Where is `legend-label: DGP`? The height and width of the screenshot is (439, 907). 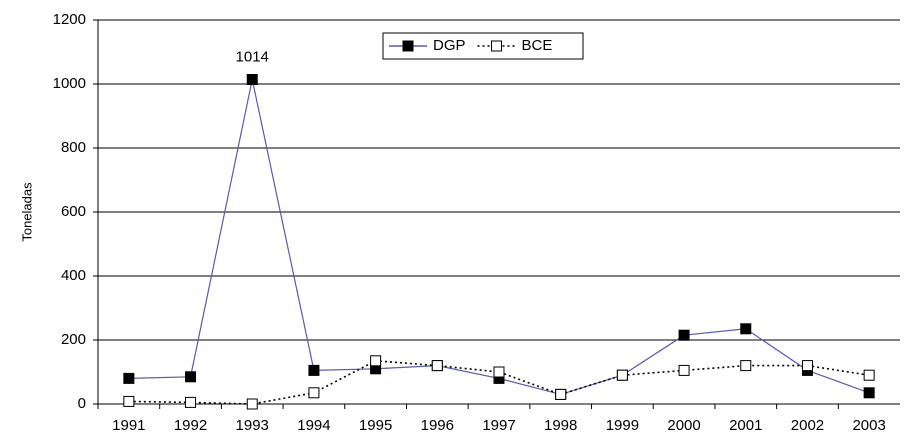
legend-label: DGP is located at coordinates (449, 45).